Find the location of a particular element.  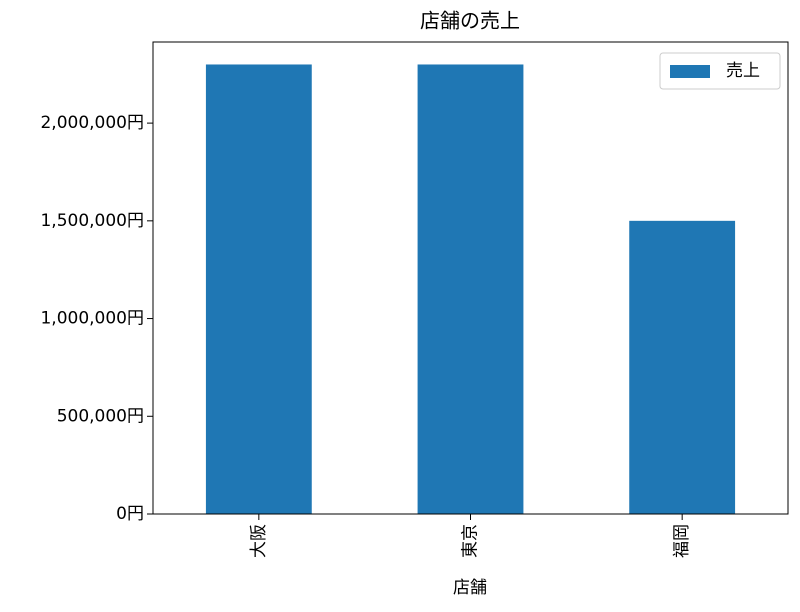

y-tick-label: 500,000円 is located at coordinates (100, 416).